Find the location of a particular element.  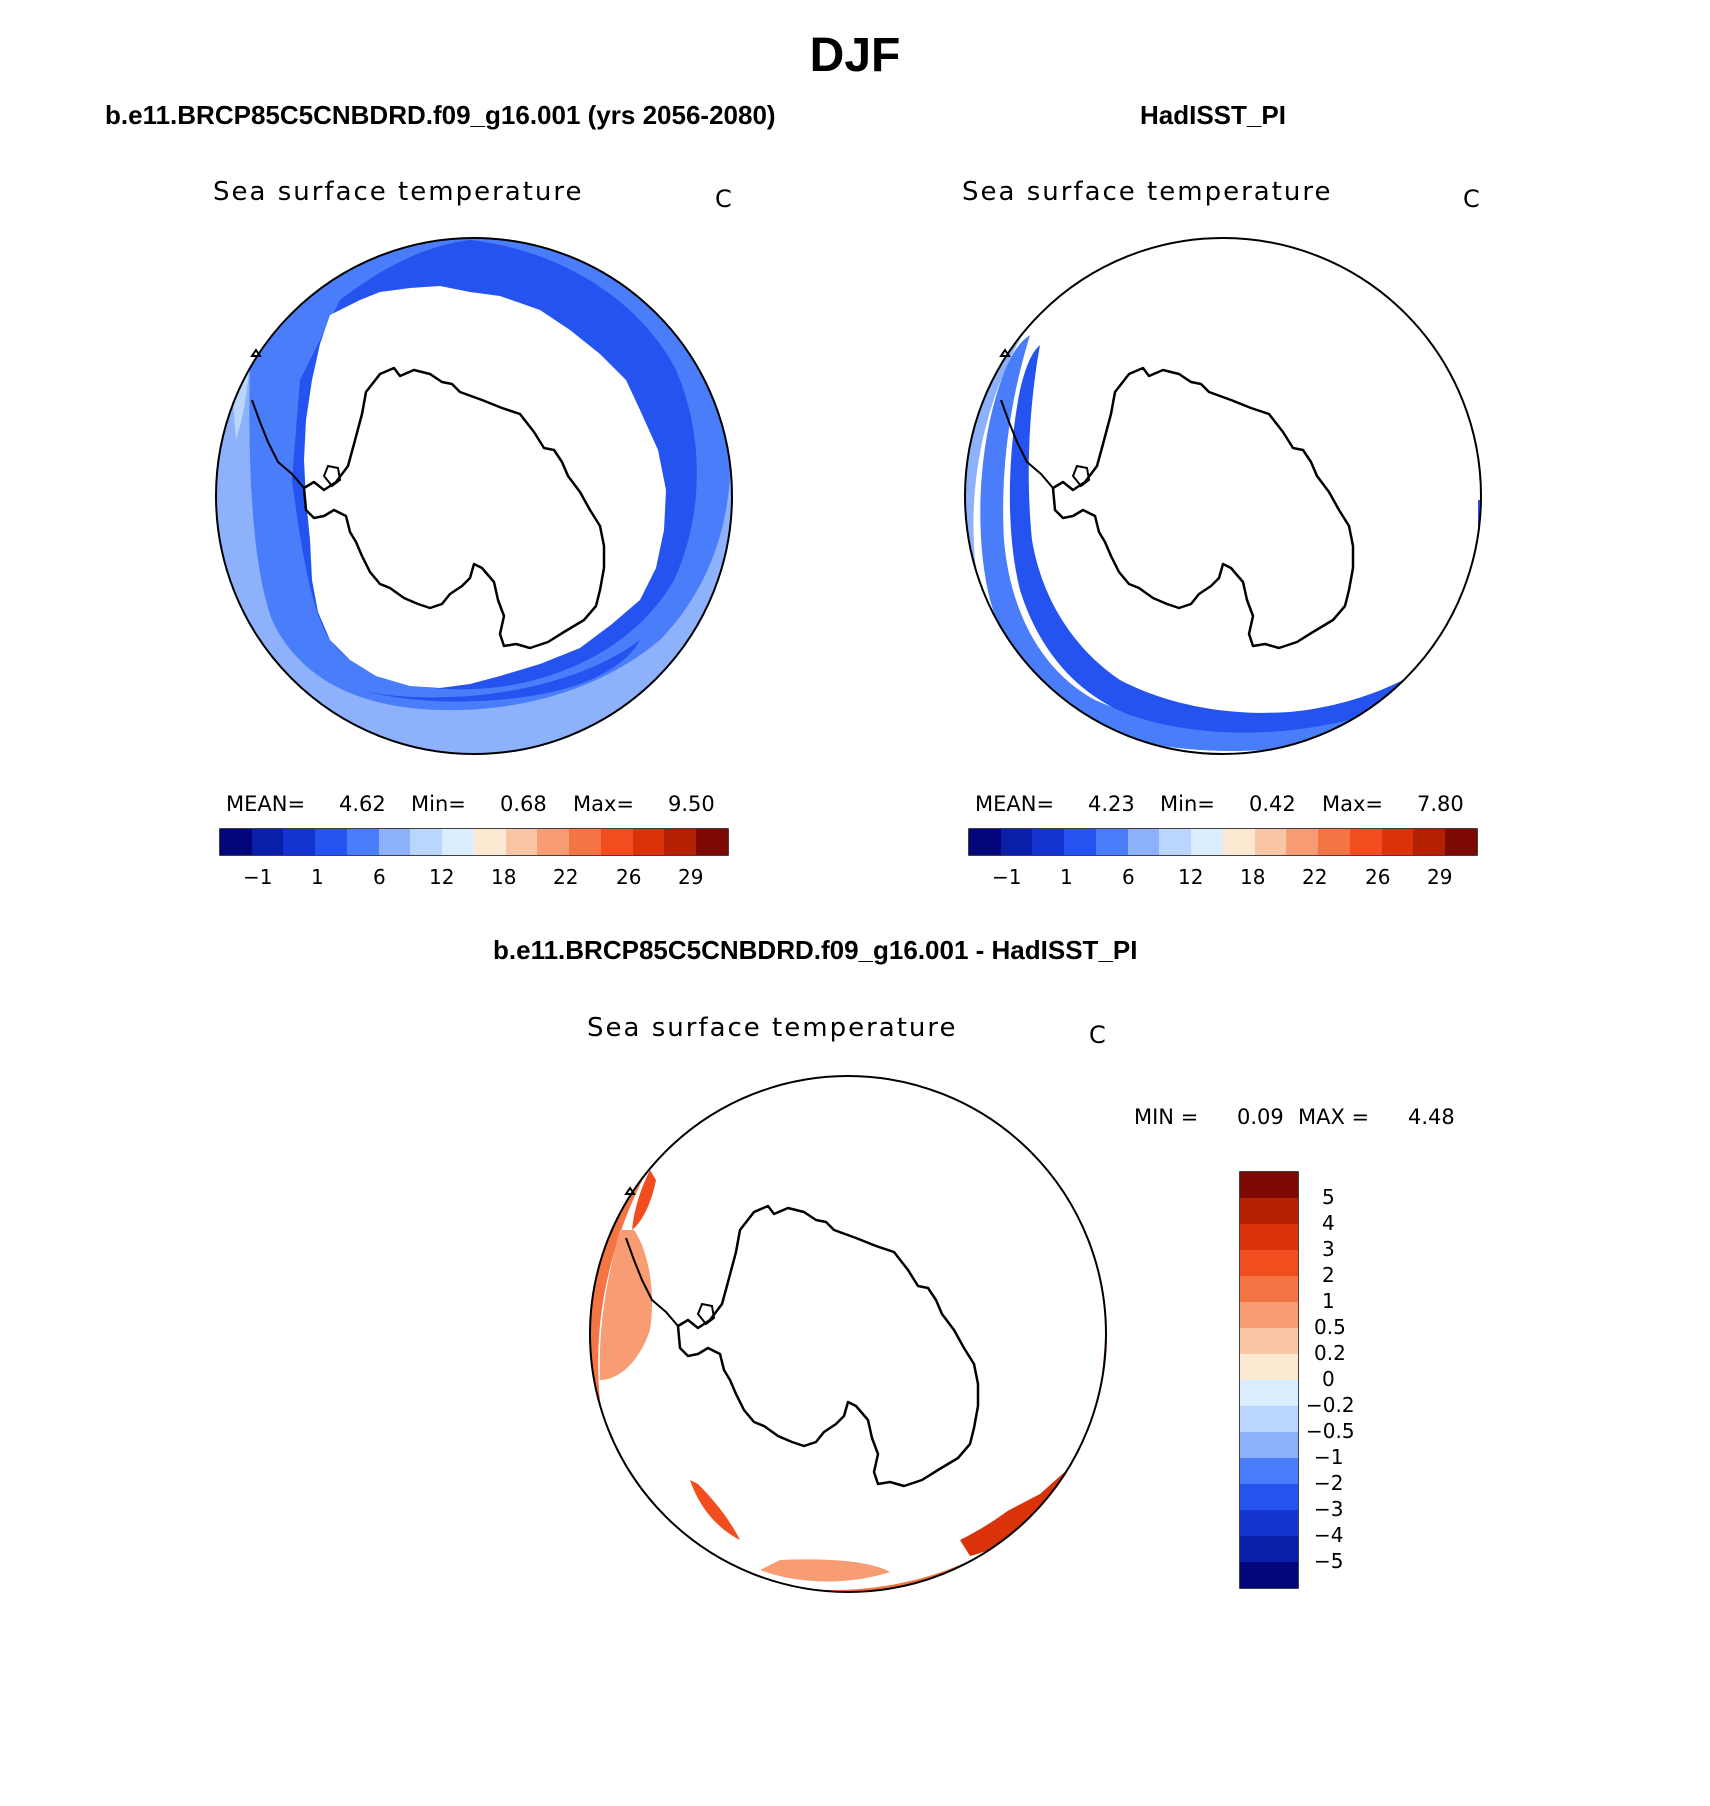

diff-cbar-label: 0.2 is located at coordinates (1330, 1353).